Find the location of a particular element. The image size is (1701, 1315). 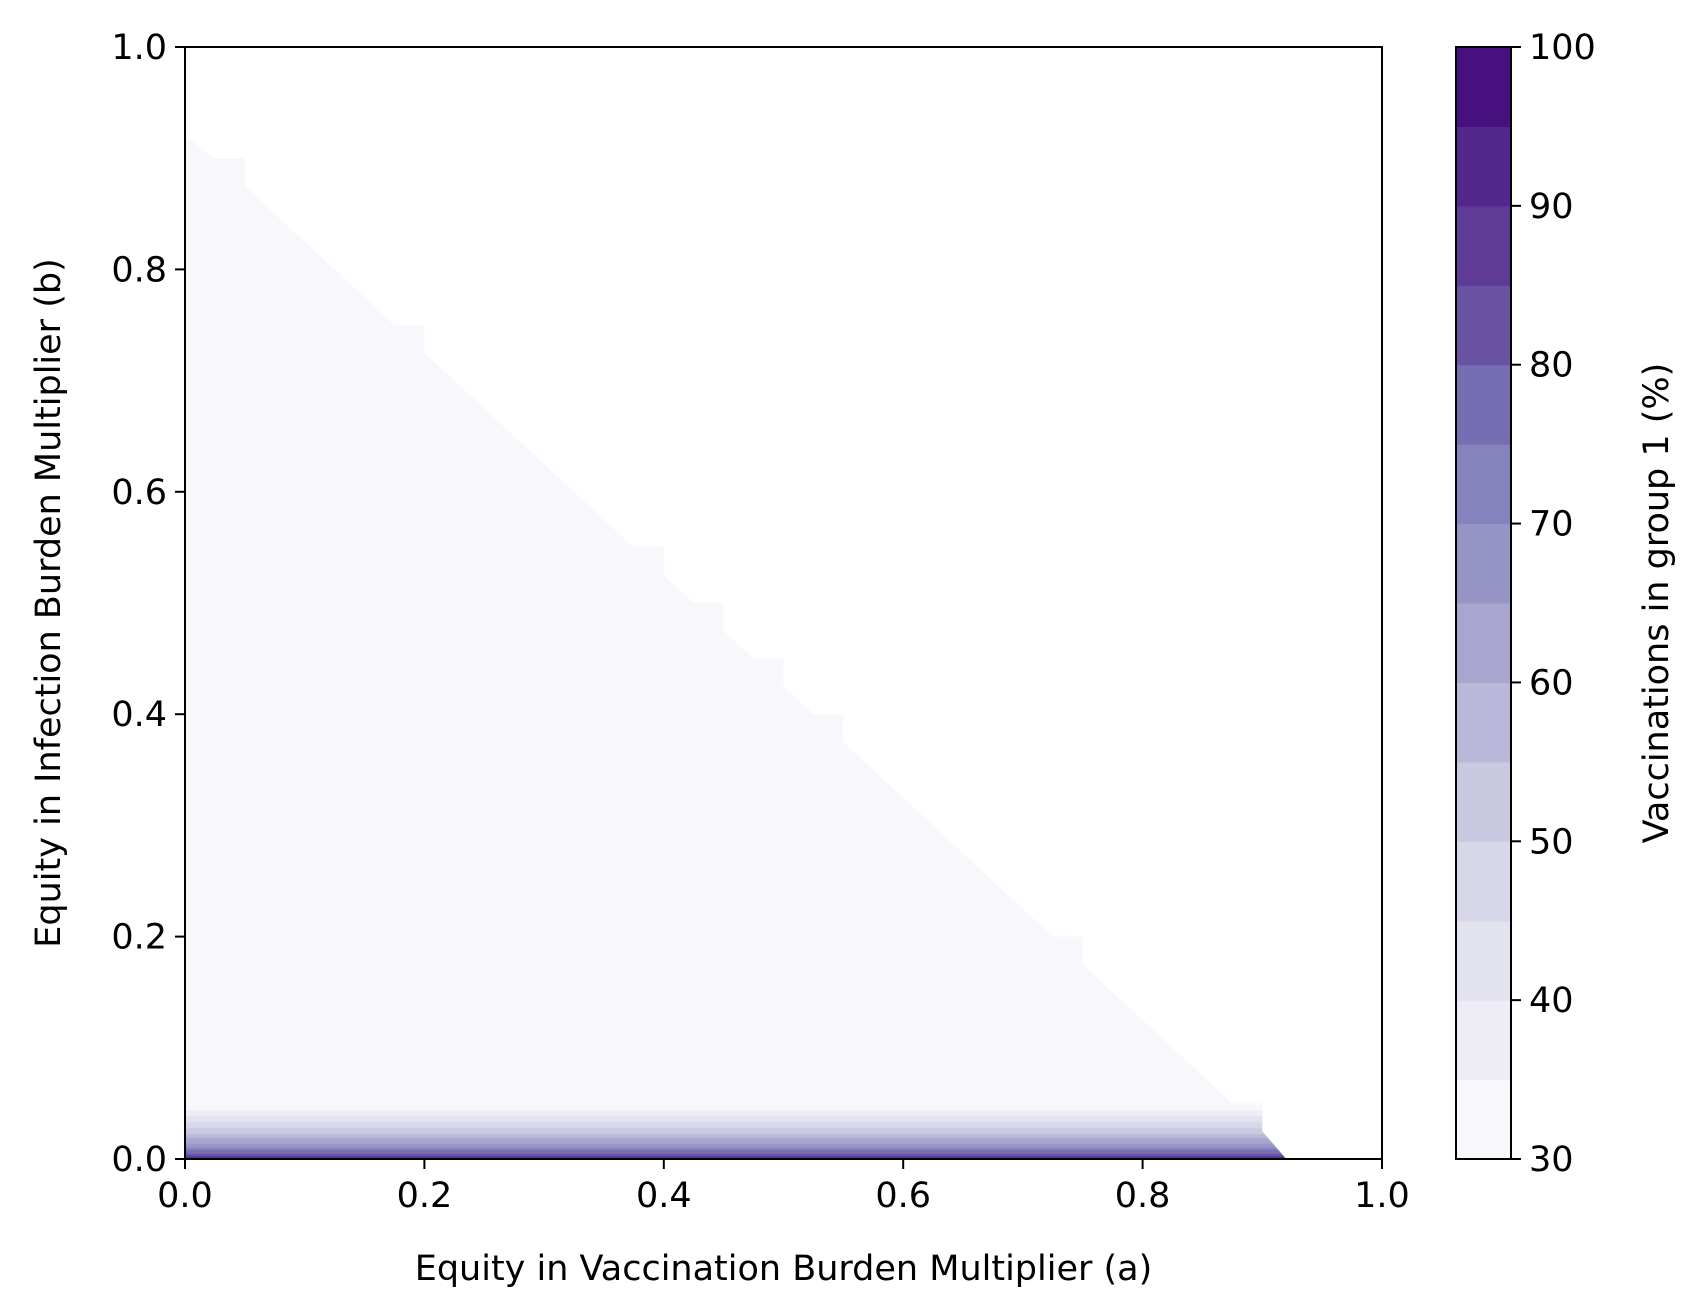

x-tick-label: 0.8 is located at coordinates (1143, 1196).